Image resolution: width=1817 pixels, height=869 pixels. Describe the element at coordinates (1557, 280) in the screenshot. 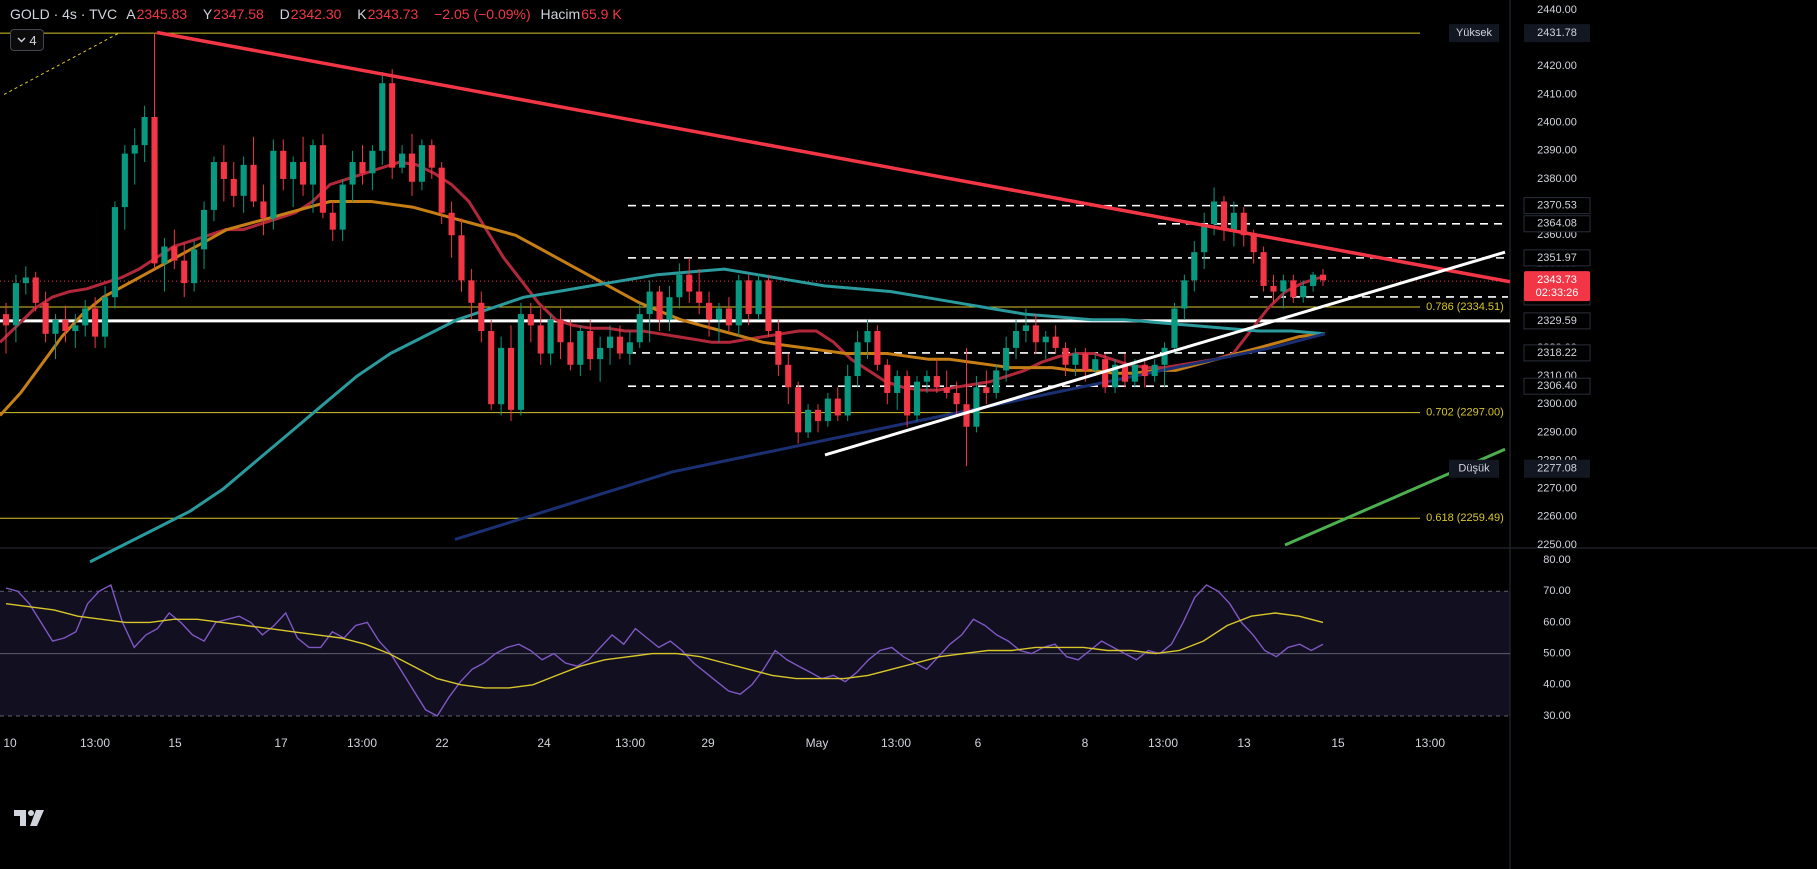

I see `last-price-value: 2343.73` at that location.